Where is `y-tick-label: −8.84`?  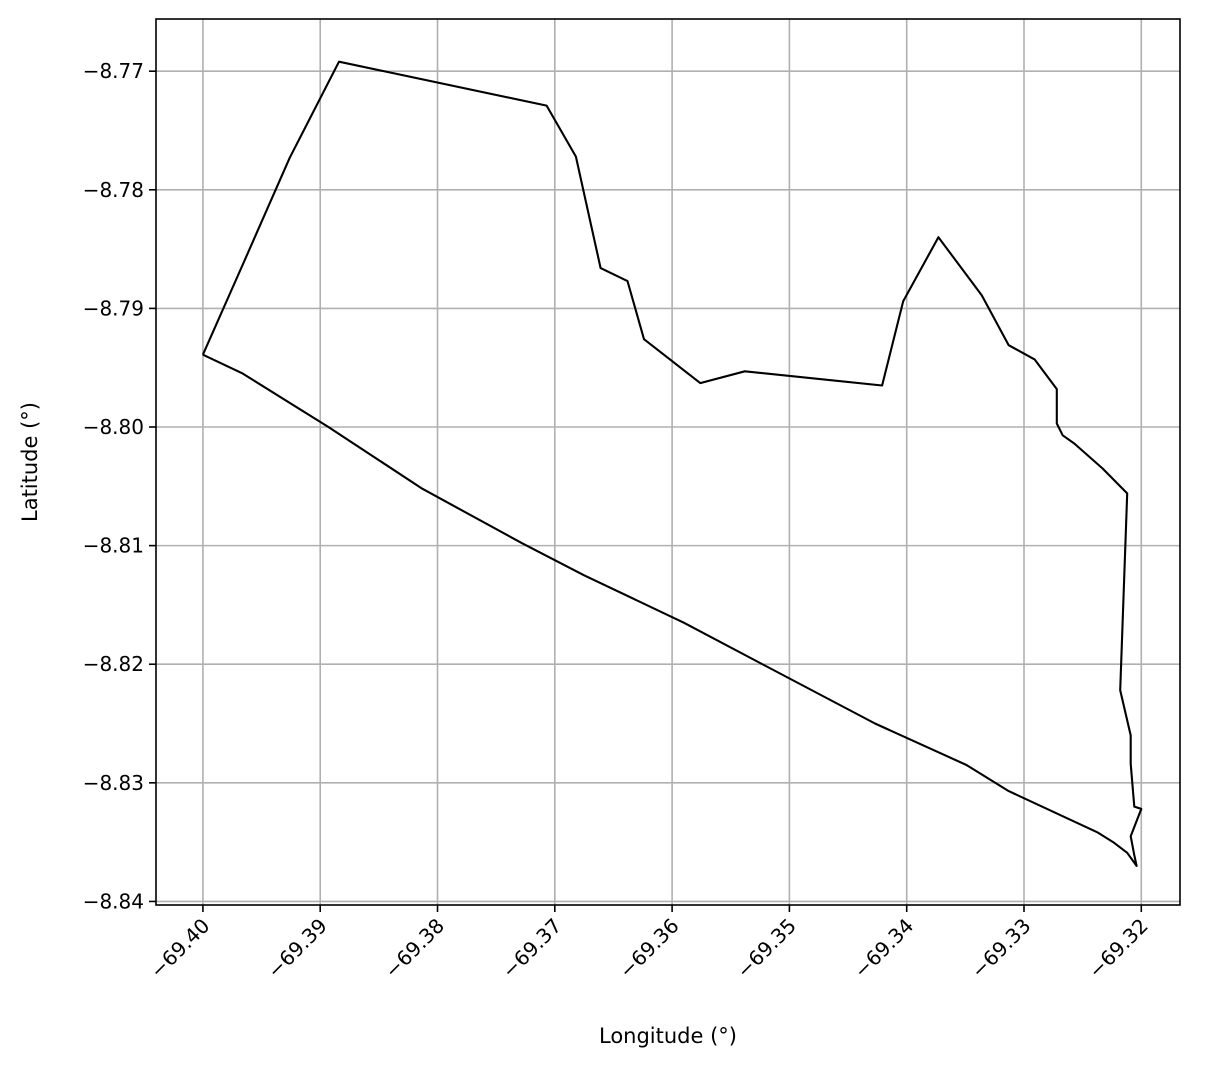
y-tick-label: −8.84 is located at coordinates (113, 901).